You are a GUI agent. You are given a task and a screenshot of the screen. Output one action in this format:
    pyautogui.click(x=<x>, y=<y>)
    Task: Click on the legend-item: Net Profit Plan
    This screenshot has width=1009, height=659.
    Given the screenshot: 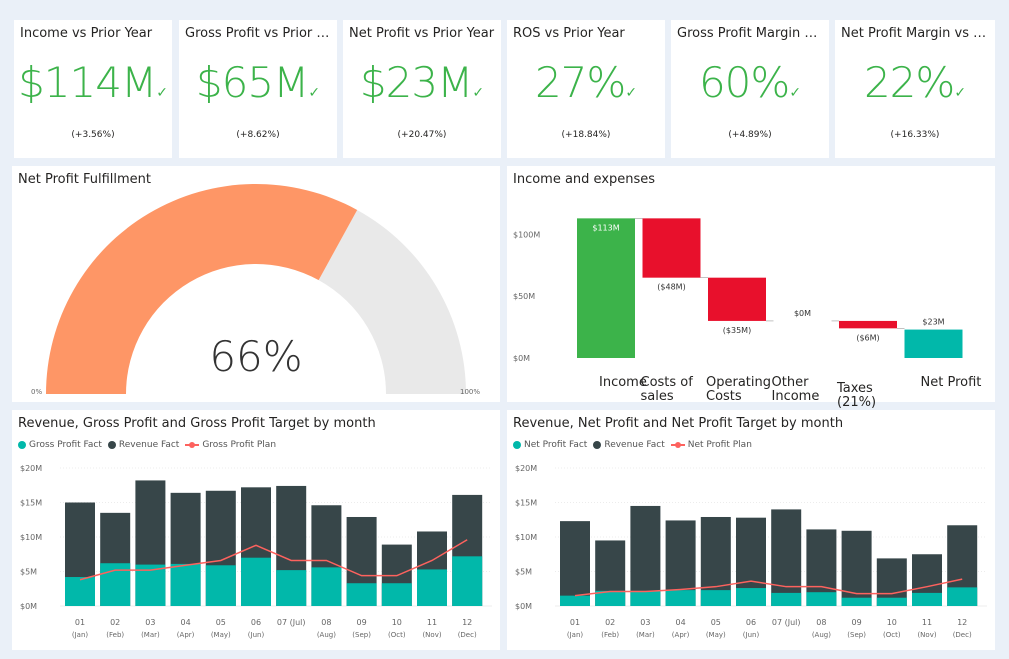 What is the action you would take?
    pyautogui.click(x=711, y=445)
    